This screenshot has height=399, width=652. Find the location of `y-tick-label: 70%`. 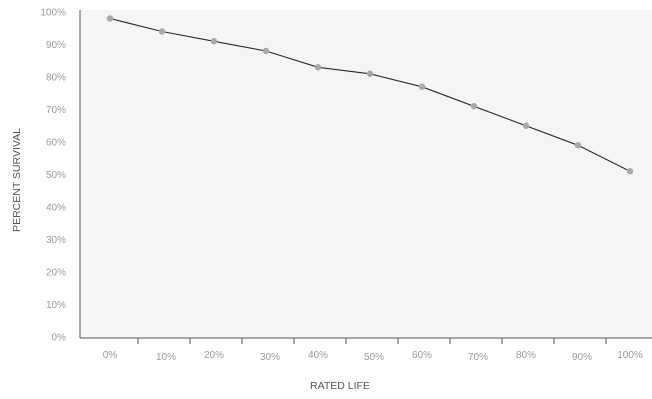

y-tick-label: 70% is located at coordinates (56, 110).